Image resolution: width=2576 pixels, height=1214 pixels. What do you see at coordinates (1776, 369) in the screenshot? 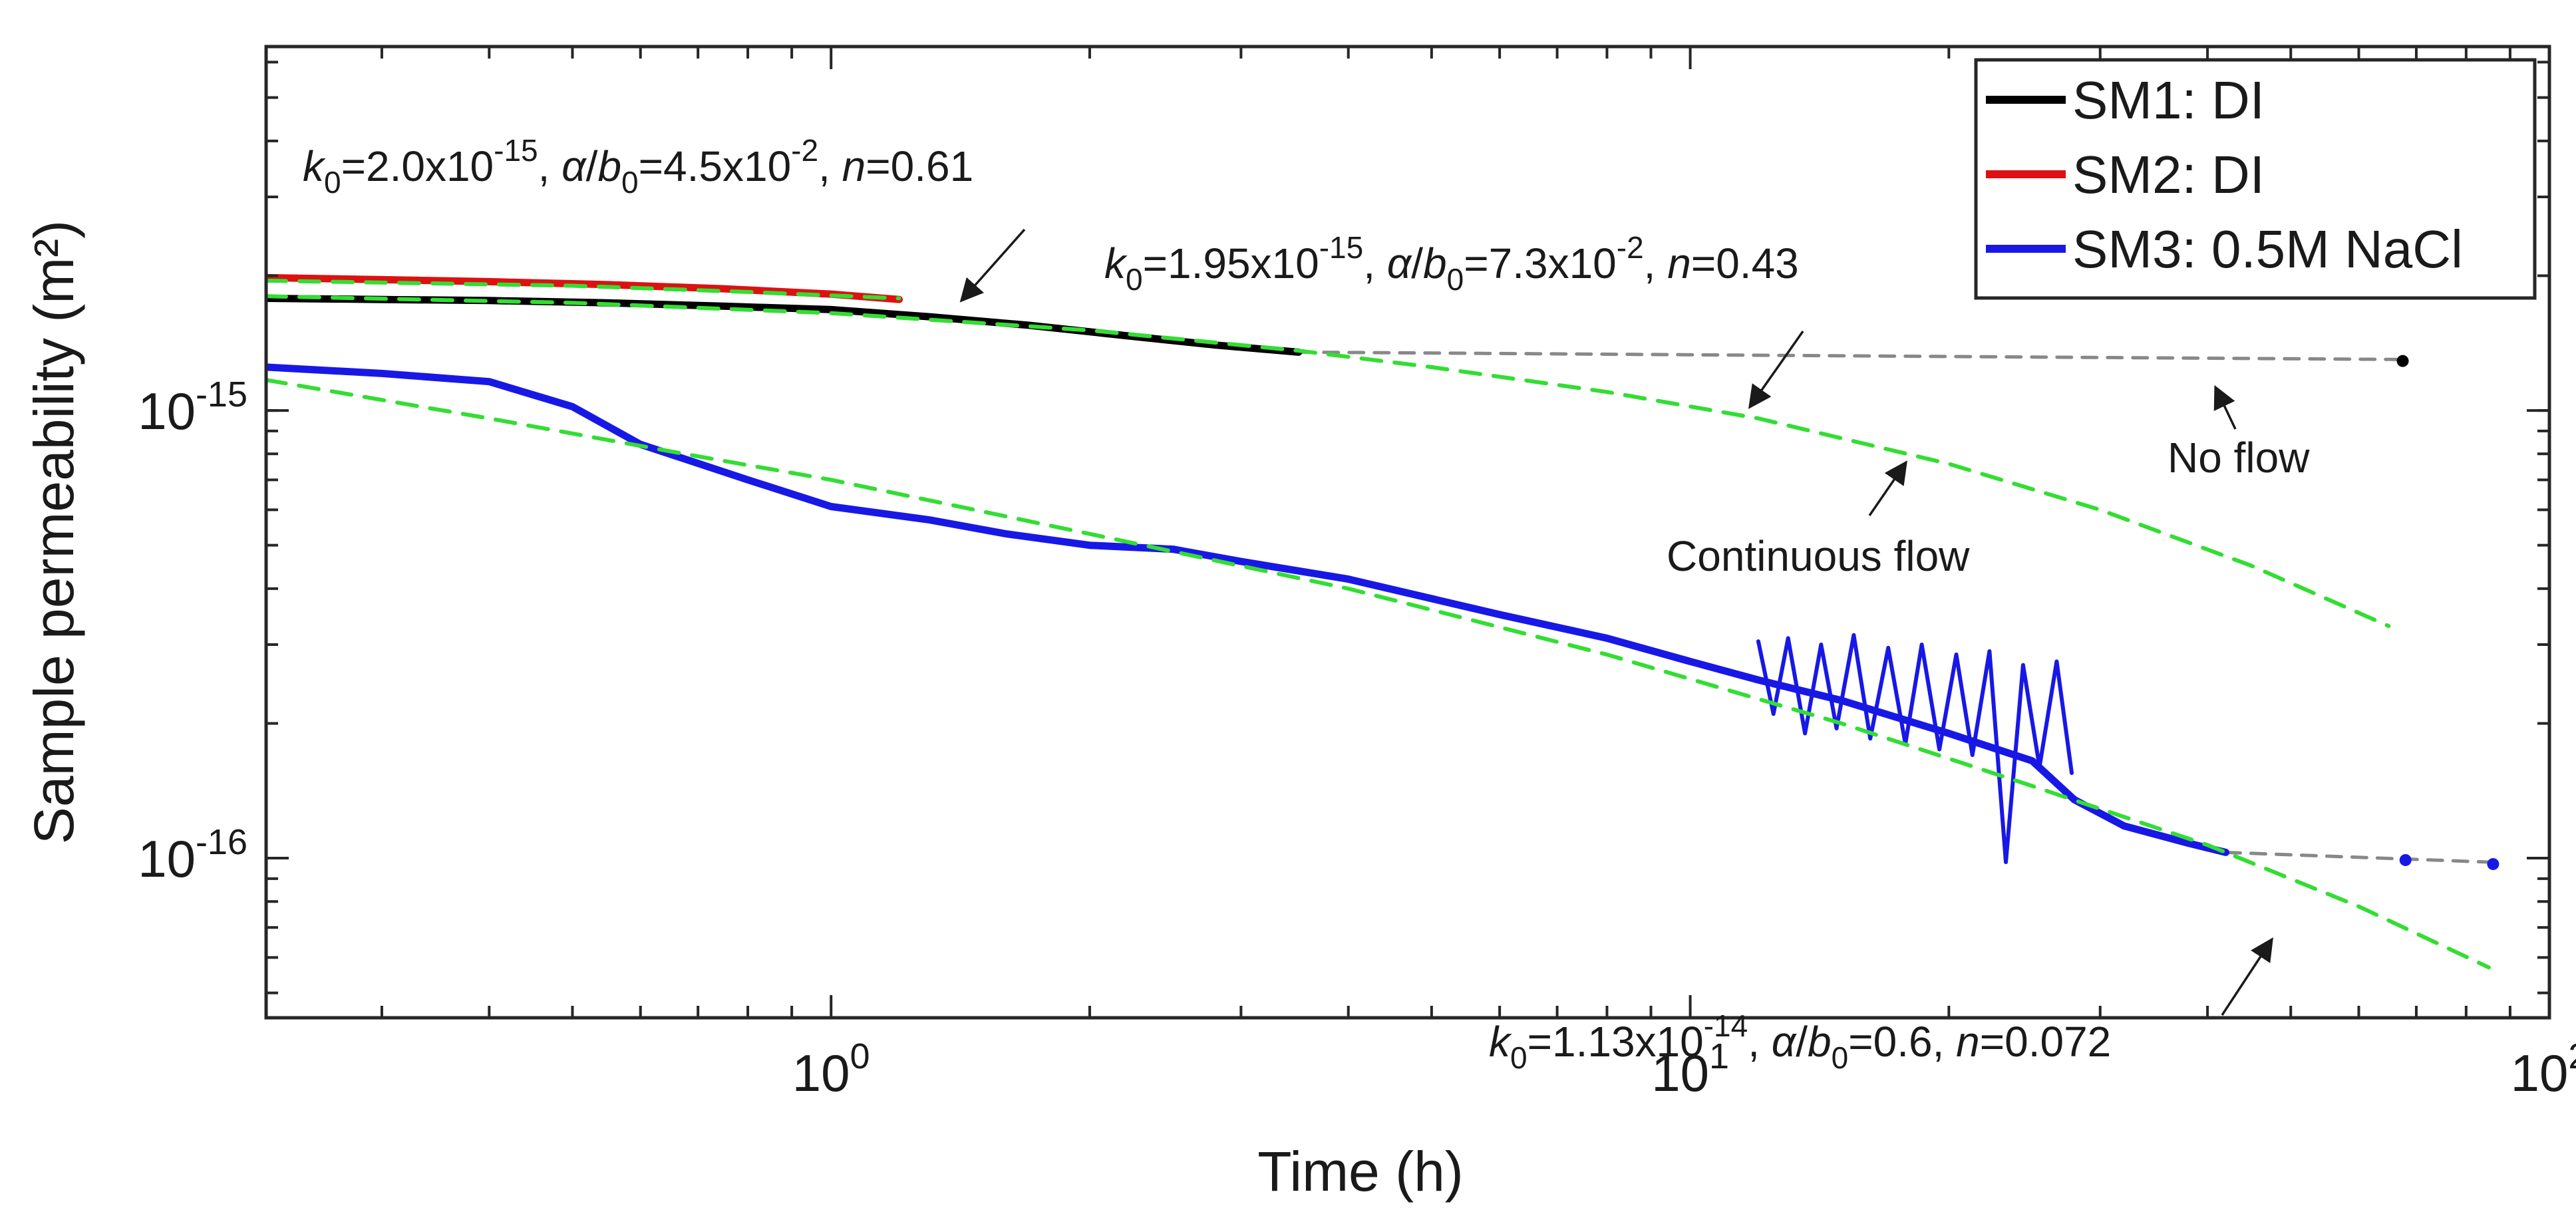
I see `annotation-arrow-sm1` at bounding box center [1776, 369].